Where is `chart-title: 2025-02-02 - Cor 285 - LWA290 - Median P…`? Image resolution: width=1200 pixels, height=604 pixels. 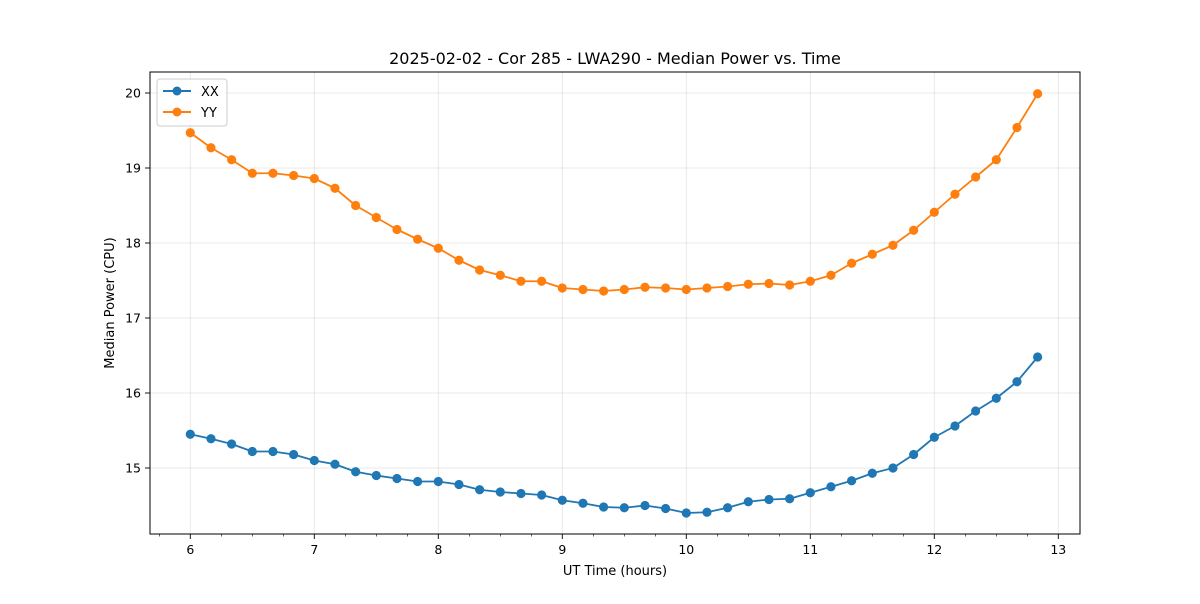 chart-title: 2025-02-02 - Cor 285 - LWA290 - Median P… is located at coordinates (615, 58).